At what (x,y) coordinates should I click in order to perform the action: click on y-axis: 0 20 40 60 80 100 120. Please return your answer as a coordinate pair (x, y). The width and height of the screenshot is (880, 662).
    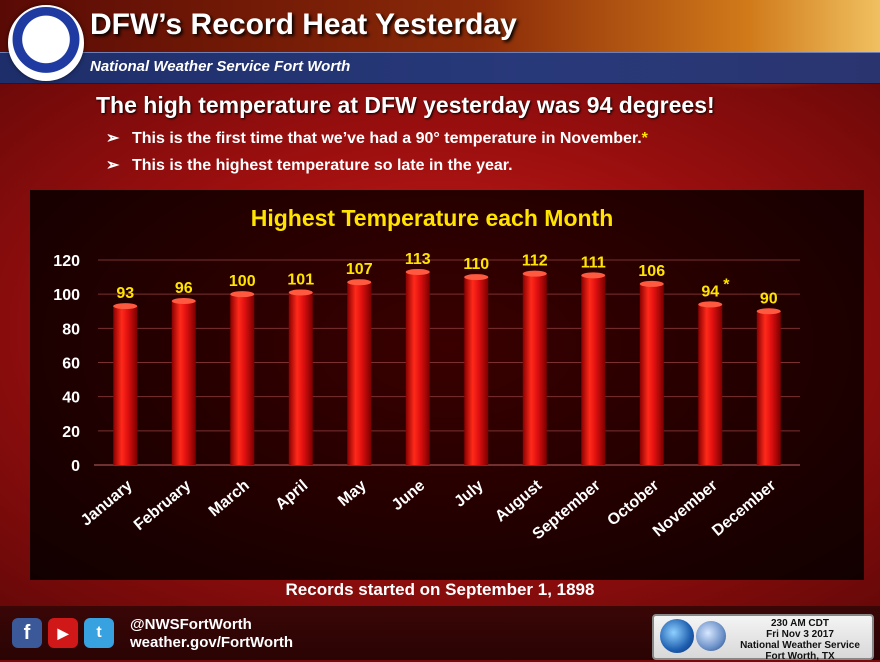
    Looking at the image, I should click on (66, 364).